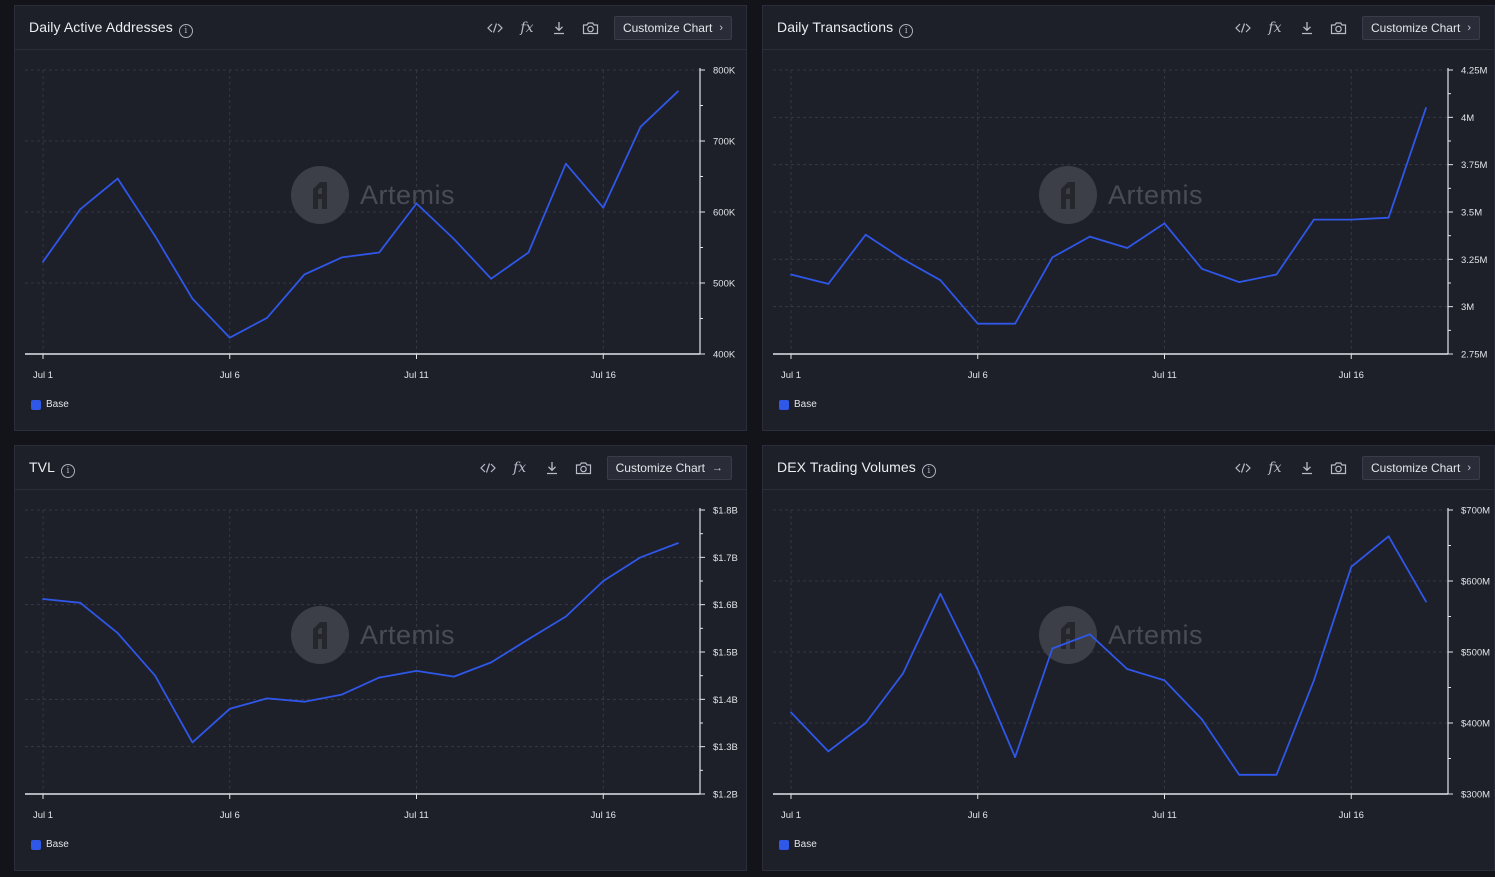 Image resolution: width=1495 pixels, height=877 pixels. I want to click on y-tick-label: 500K, so click(724, 284).